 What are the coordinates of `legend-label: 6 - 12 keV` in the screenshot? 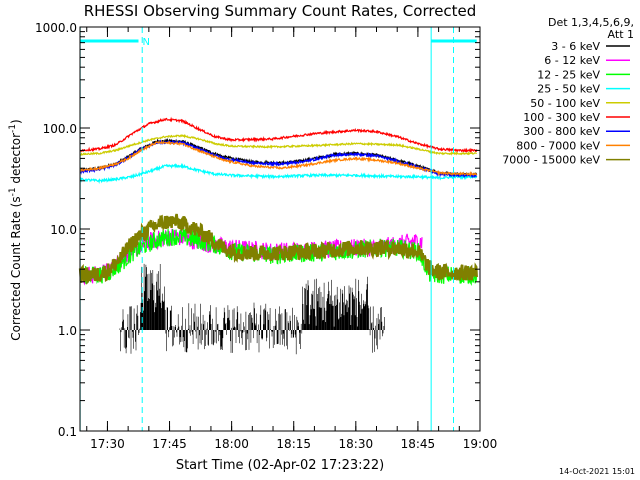 It's located at (572, 60).